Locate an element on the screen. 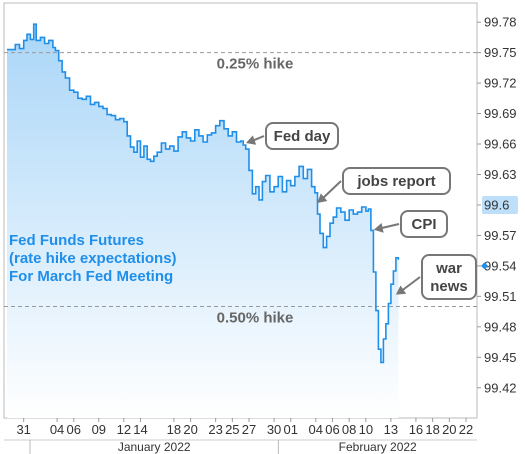 The width and height of the screenshot is (525, 454). x-tick-label: 31 is located at coordinates (23, 429).